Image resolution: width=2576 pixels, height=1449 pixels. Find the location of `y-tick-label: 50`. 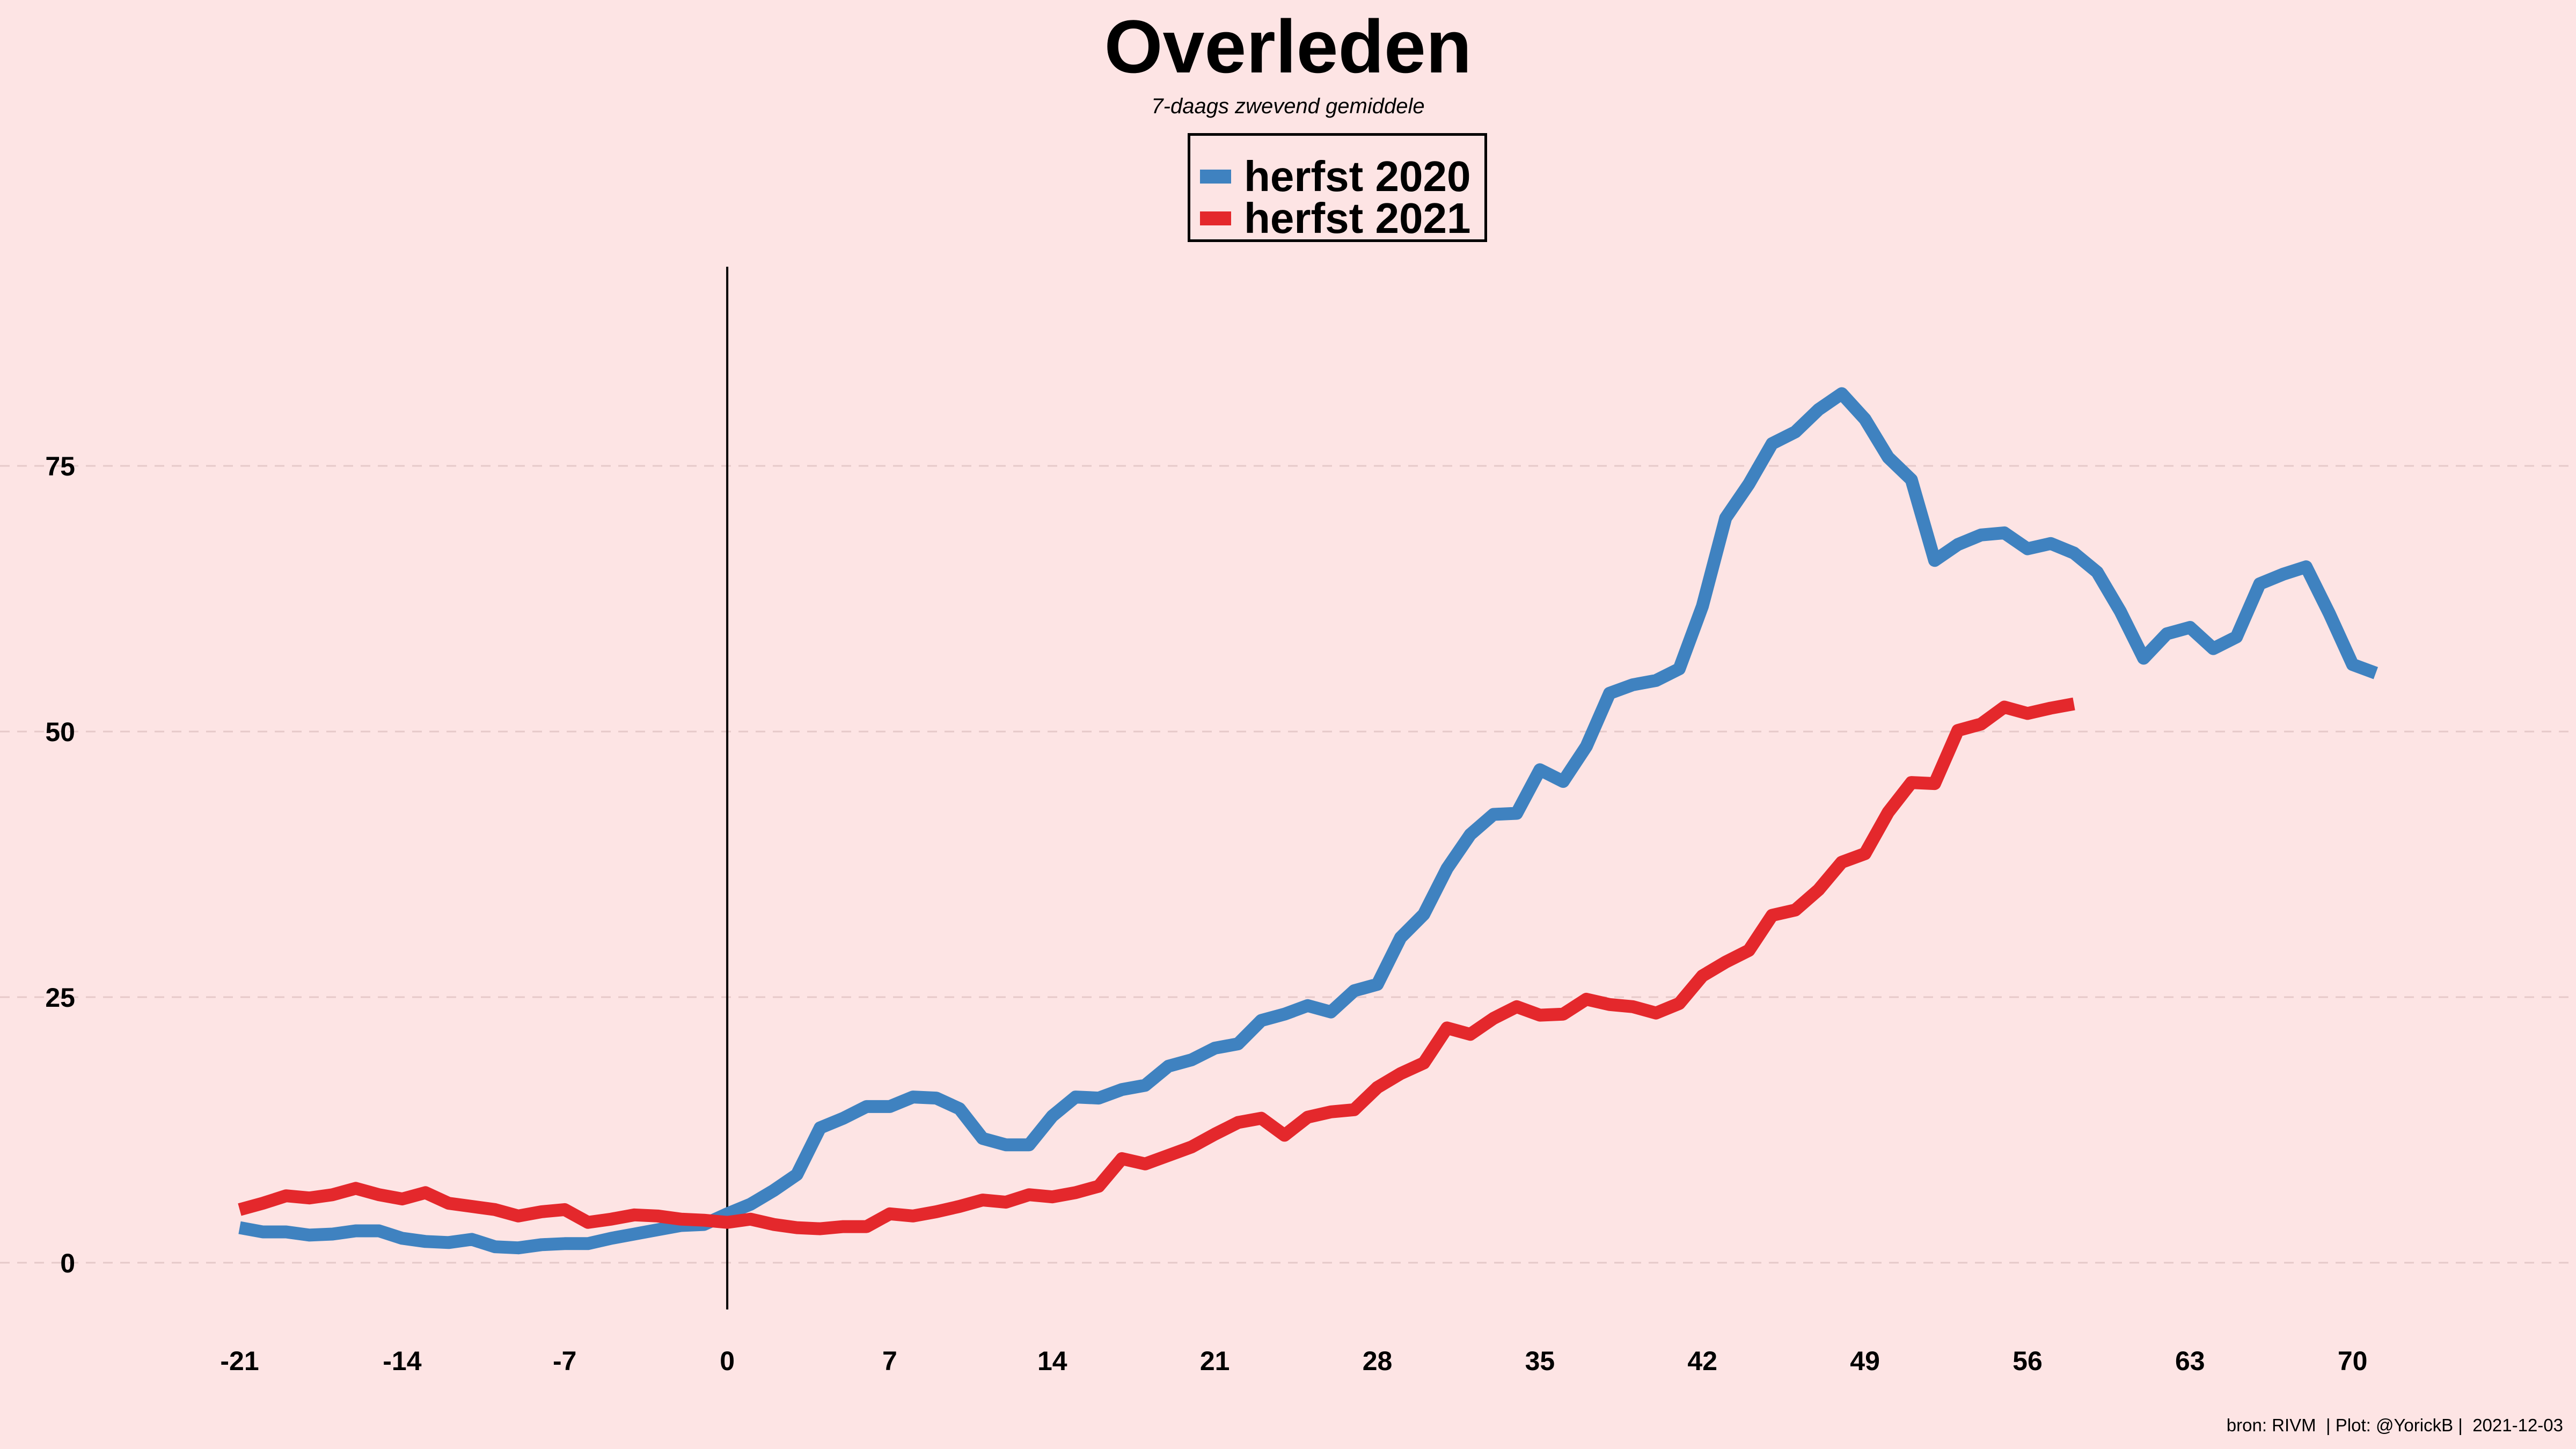

y-tick-label: 50 is located at coordinates (60, 732).